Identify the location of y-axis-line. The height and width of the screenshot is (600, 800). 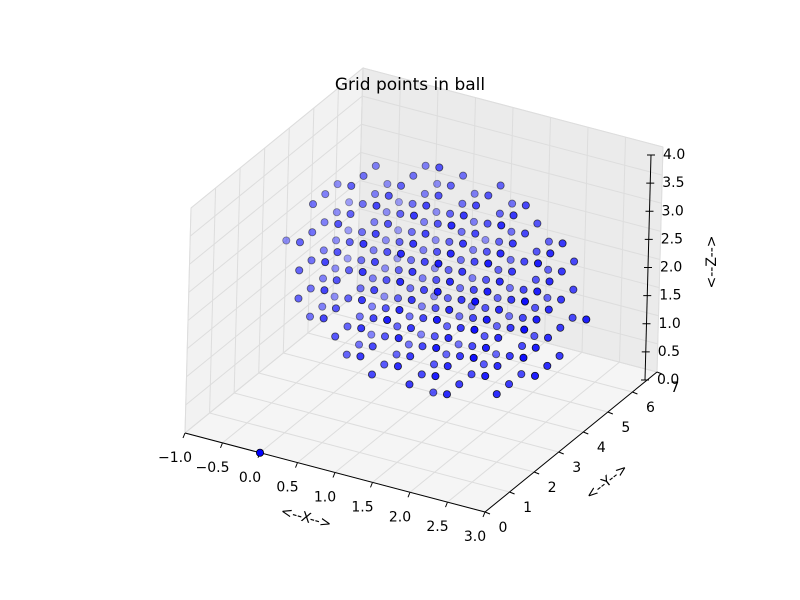
(571, 442).